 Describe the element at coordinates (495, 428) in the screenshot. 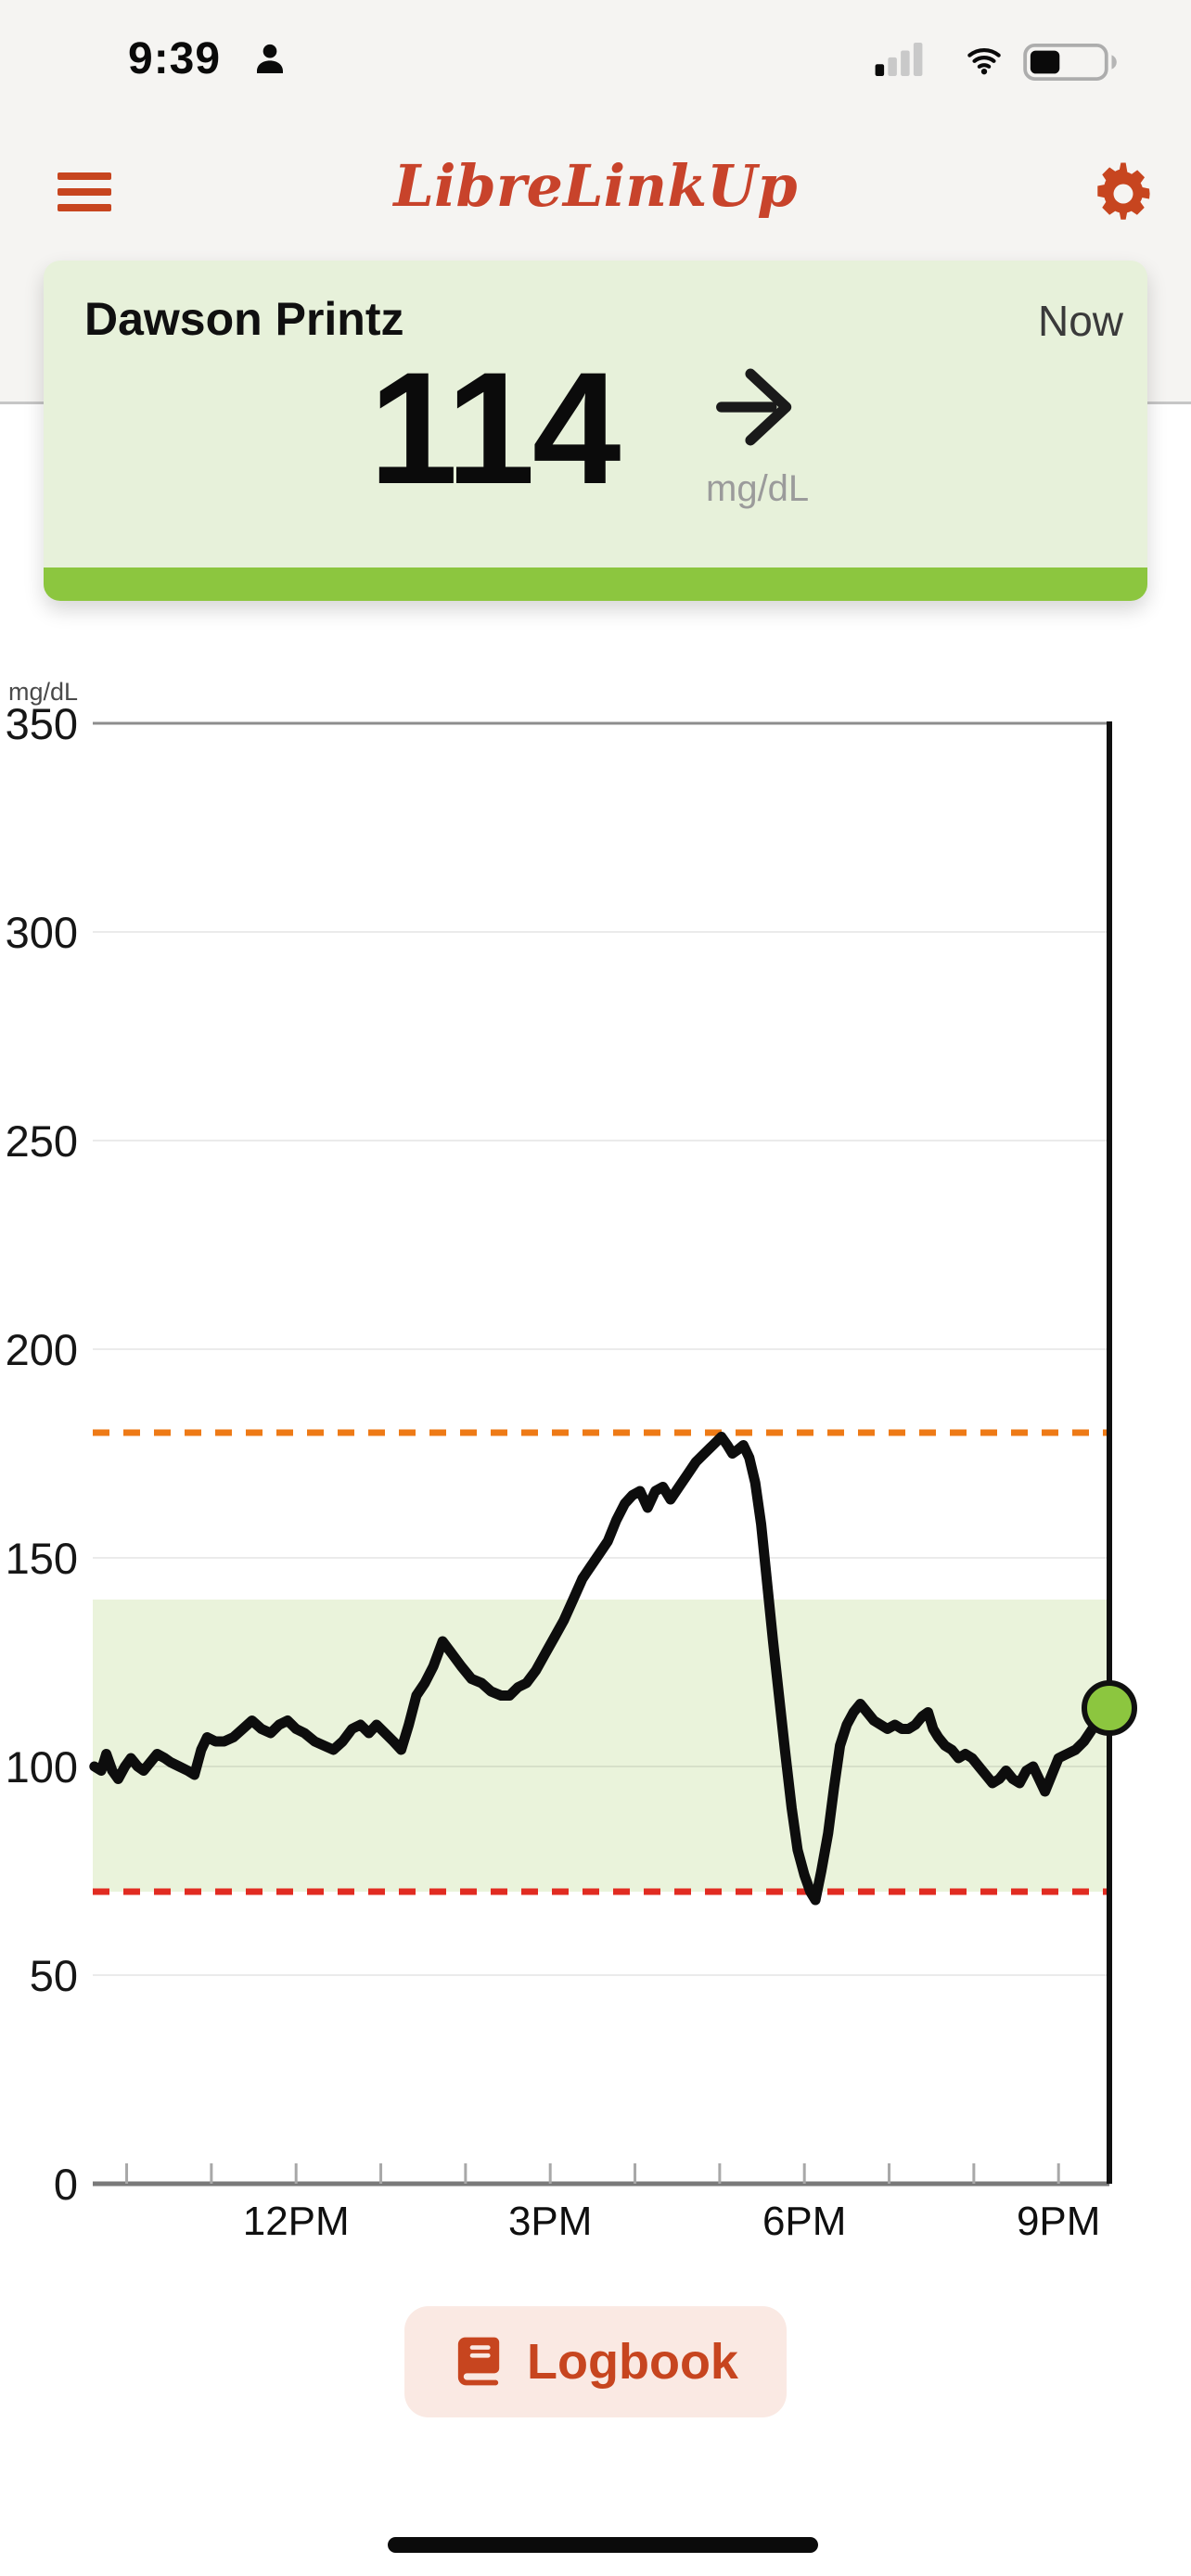

I see `glucose-value: 114` at that location.